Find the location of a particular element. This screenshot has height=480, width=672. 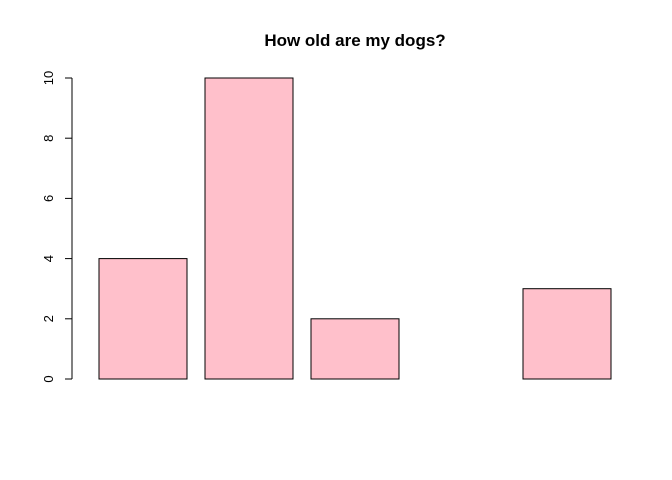

y-tick-label: 10 is located at coordinates (48, 78).